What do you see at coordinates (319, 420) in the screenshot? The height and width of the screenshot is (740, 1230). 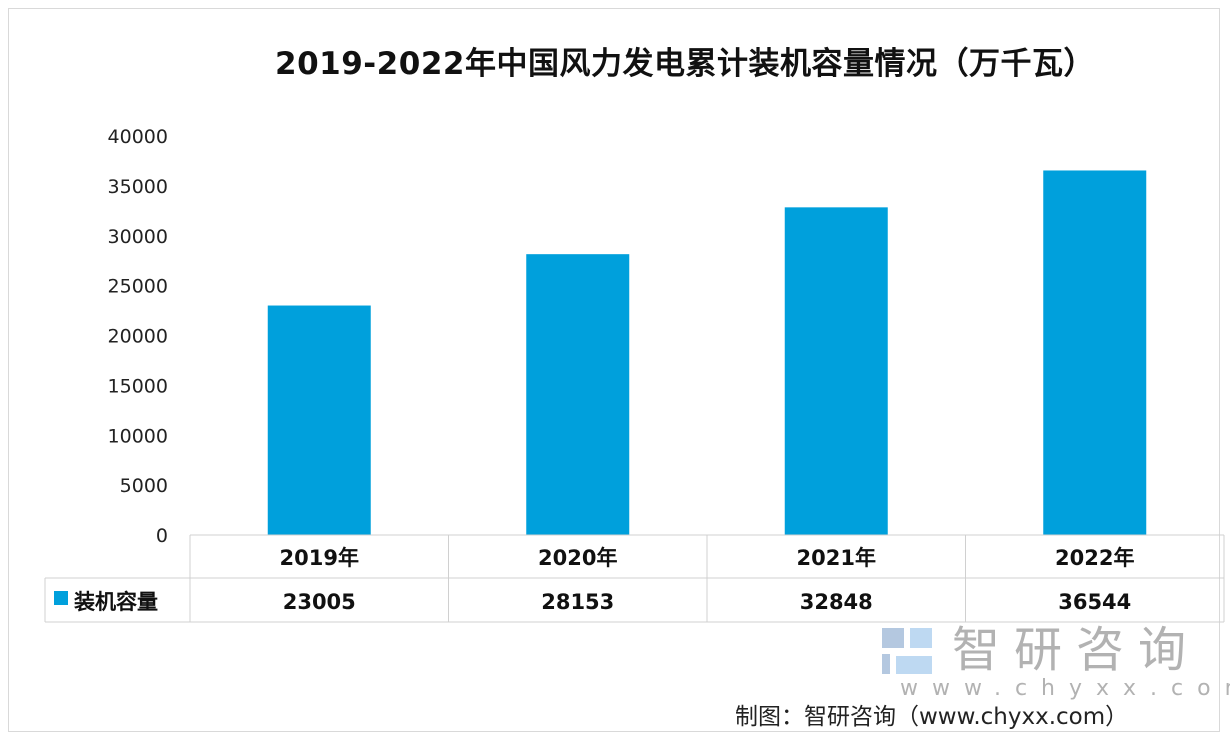 I see `bar-2019年` at bounding box center [319, 420].